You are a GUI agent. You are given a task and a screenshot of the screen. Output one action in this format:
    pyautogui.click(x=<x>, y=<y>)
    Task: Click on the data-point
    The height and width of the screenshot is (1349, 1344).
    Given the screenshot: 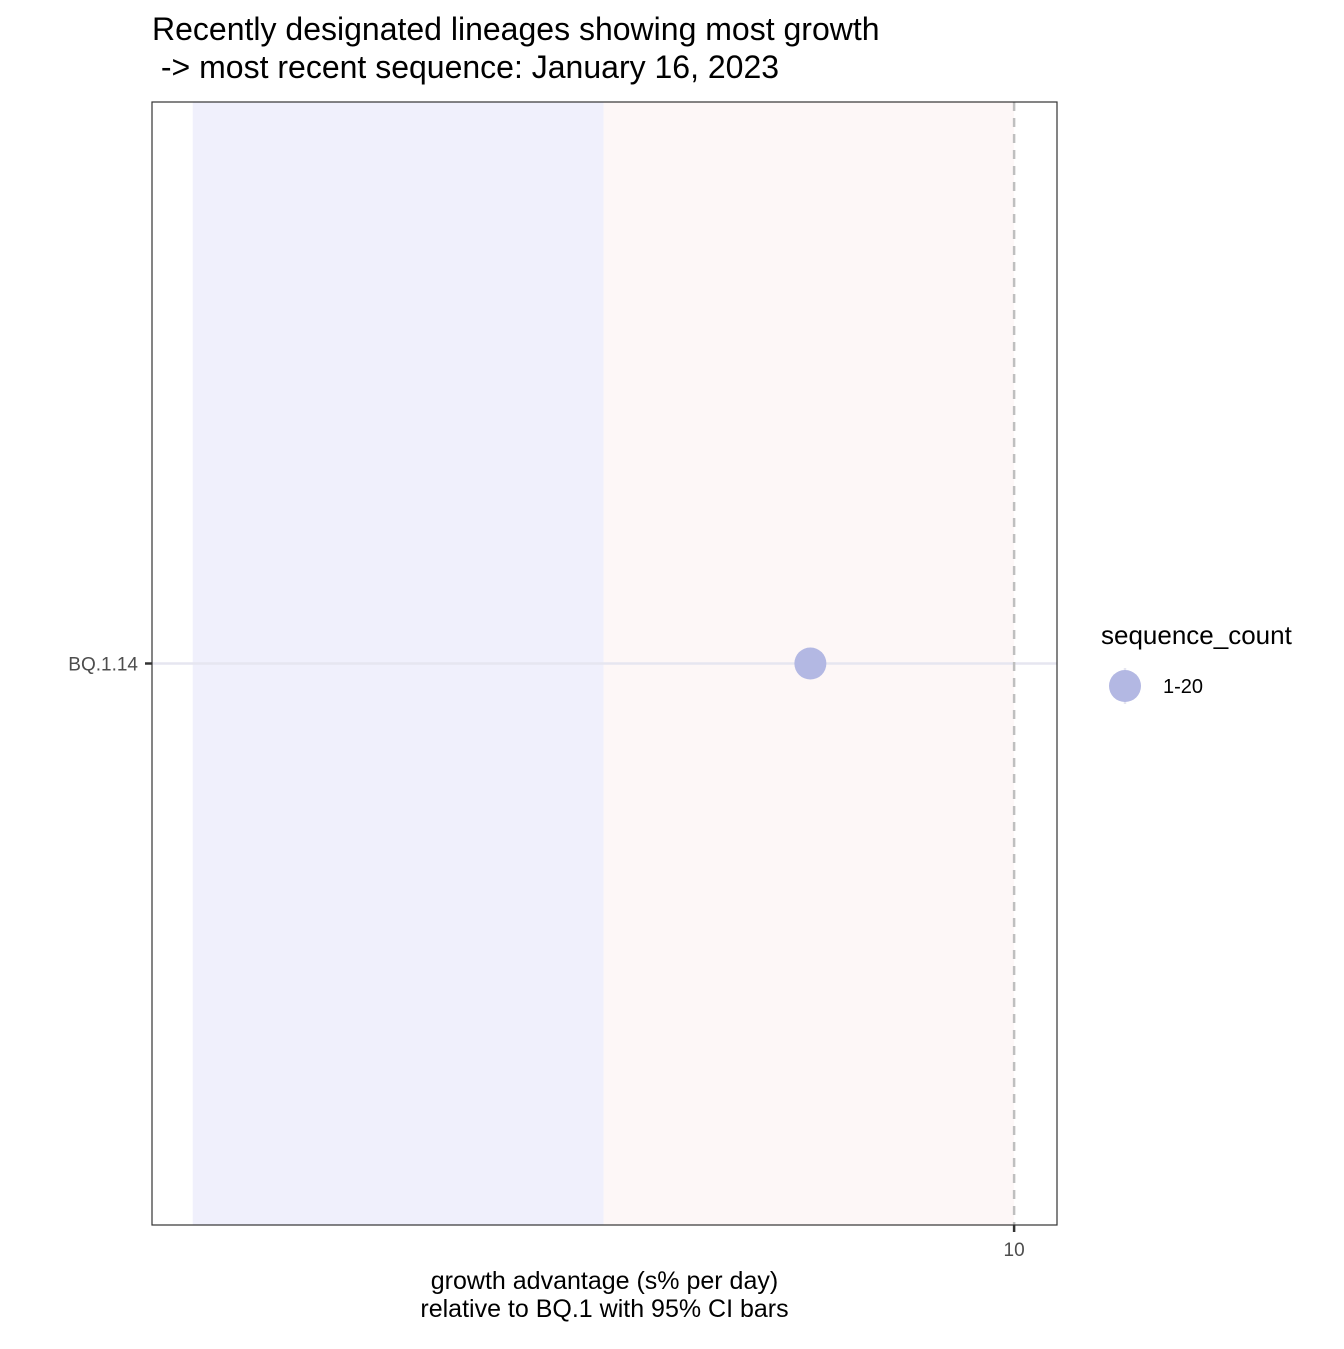 What is the action you would take?
    pyautogui.click(x=810, y=663)
    